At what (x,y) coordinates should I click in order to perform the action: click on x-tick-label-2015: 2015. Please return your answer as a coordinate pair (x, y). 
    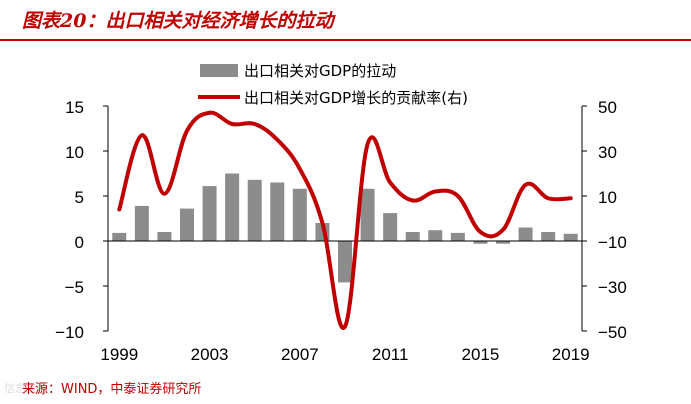
    Looking at the image, I should click on (481, 354).